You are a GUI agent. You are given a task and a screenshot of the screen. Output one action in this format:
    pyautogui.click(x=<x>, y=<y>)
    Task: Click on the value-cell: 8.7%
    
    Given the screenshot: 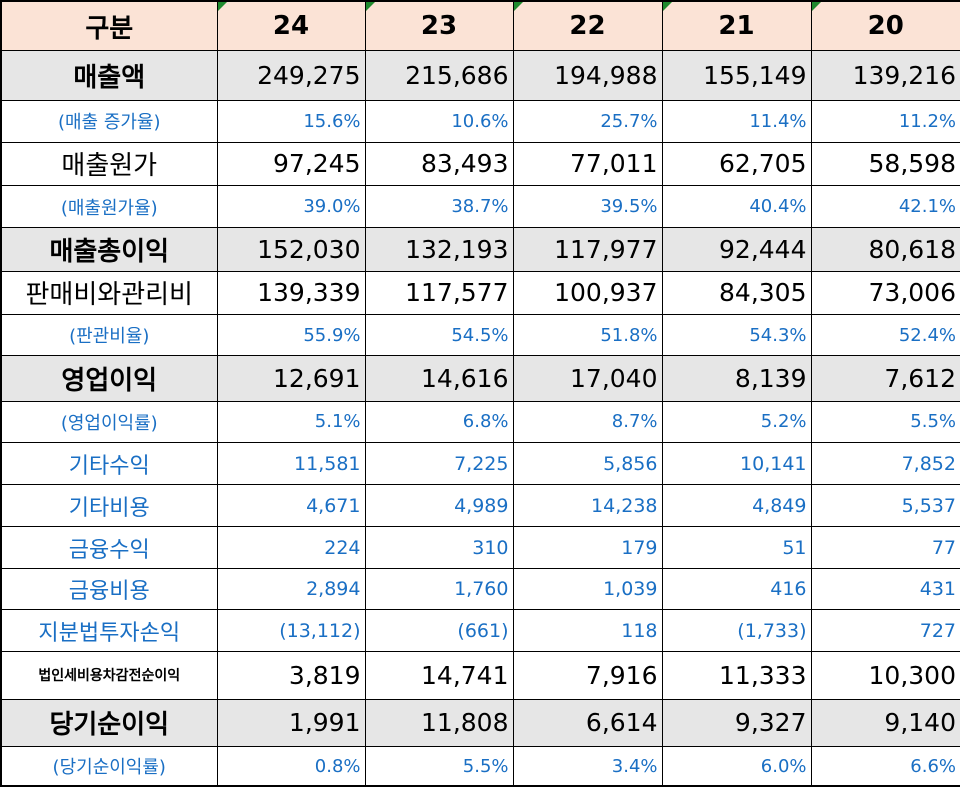 What is the action you would take?
    pyautogui.click(x=587, y=421)
    